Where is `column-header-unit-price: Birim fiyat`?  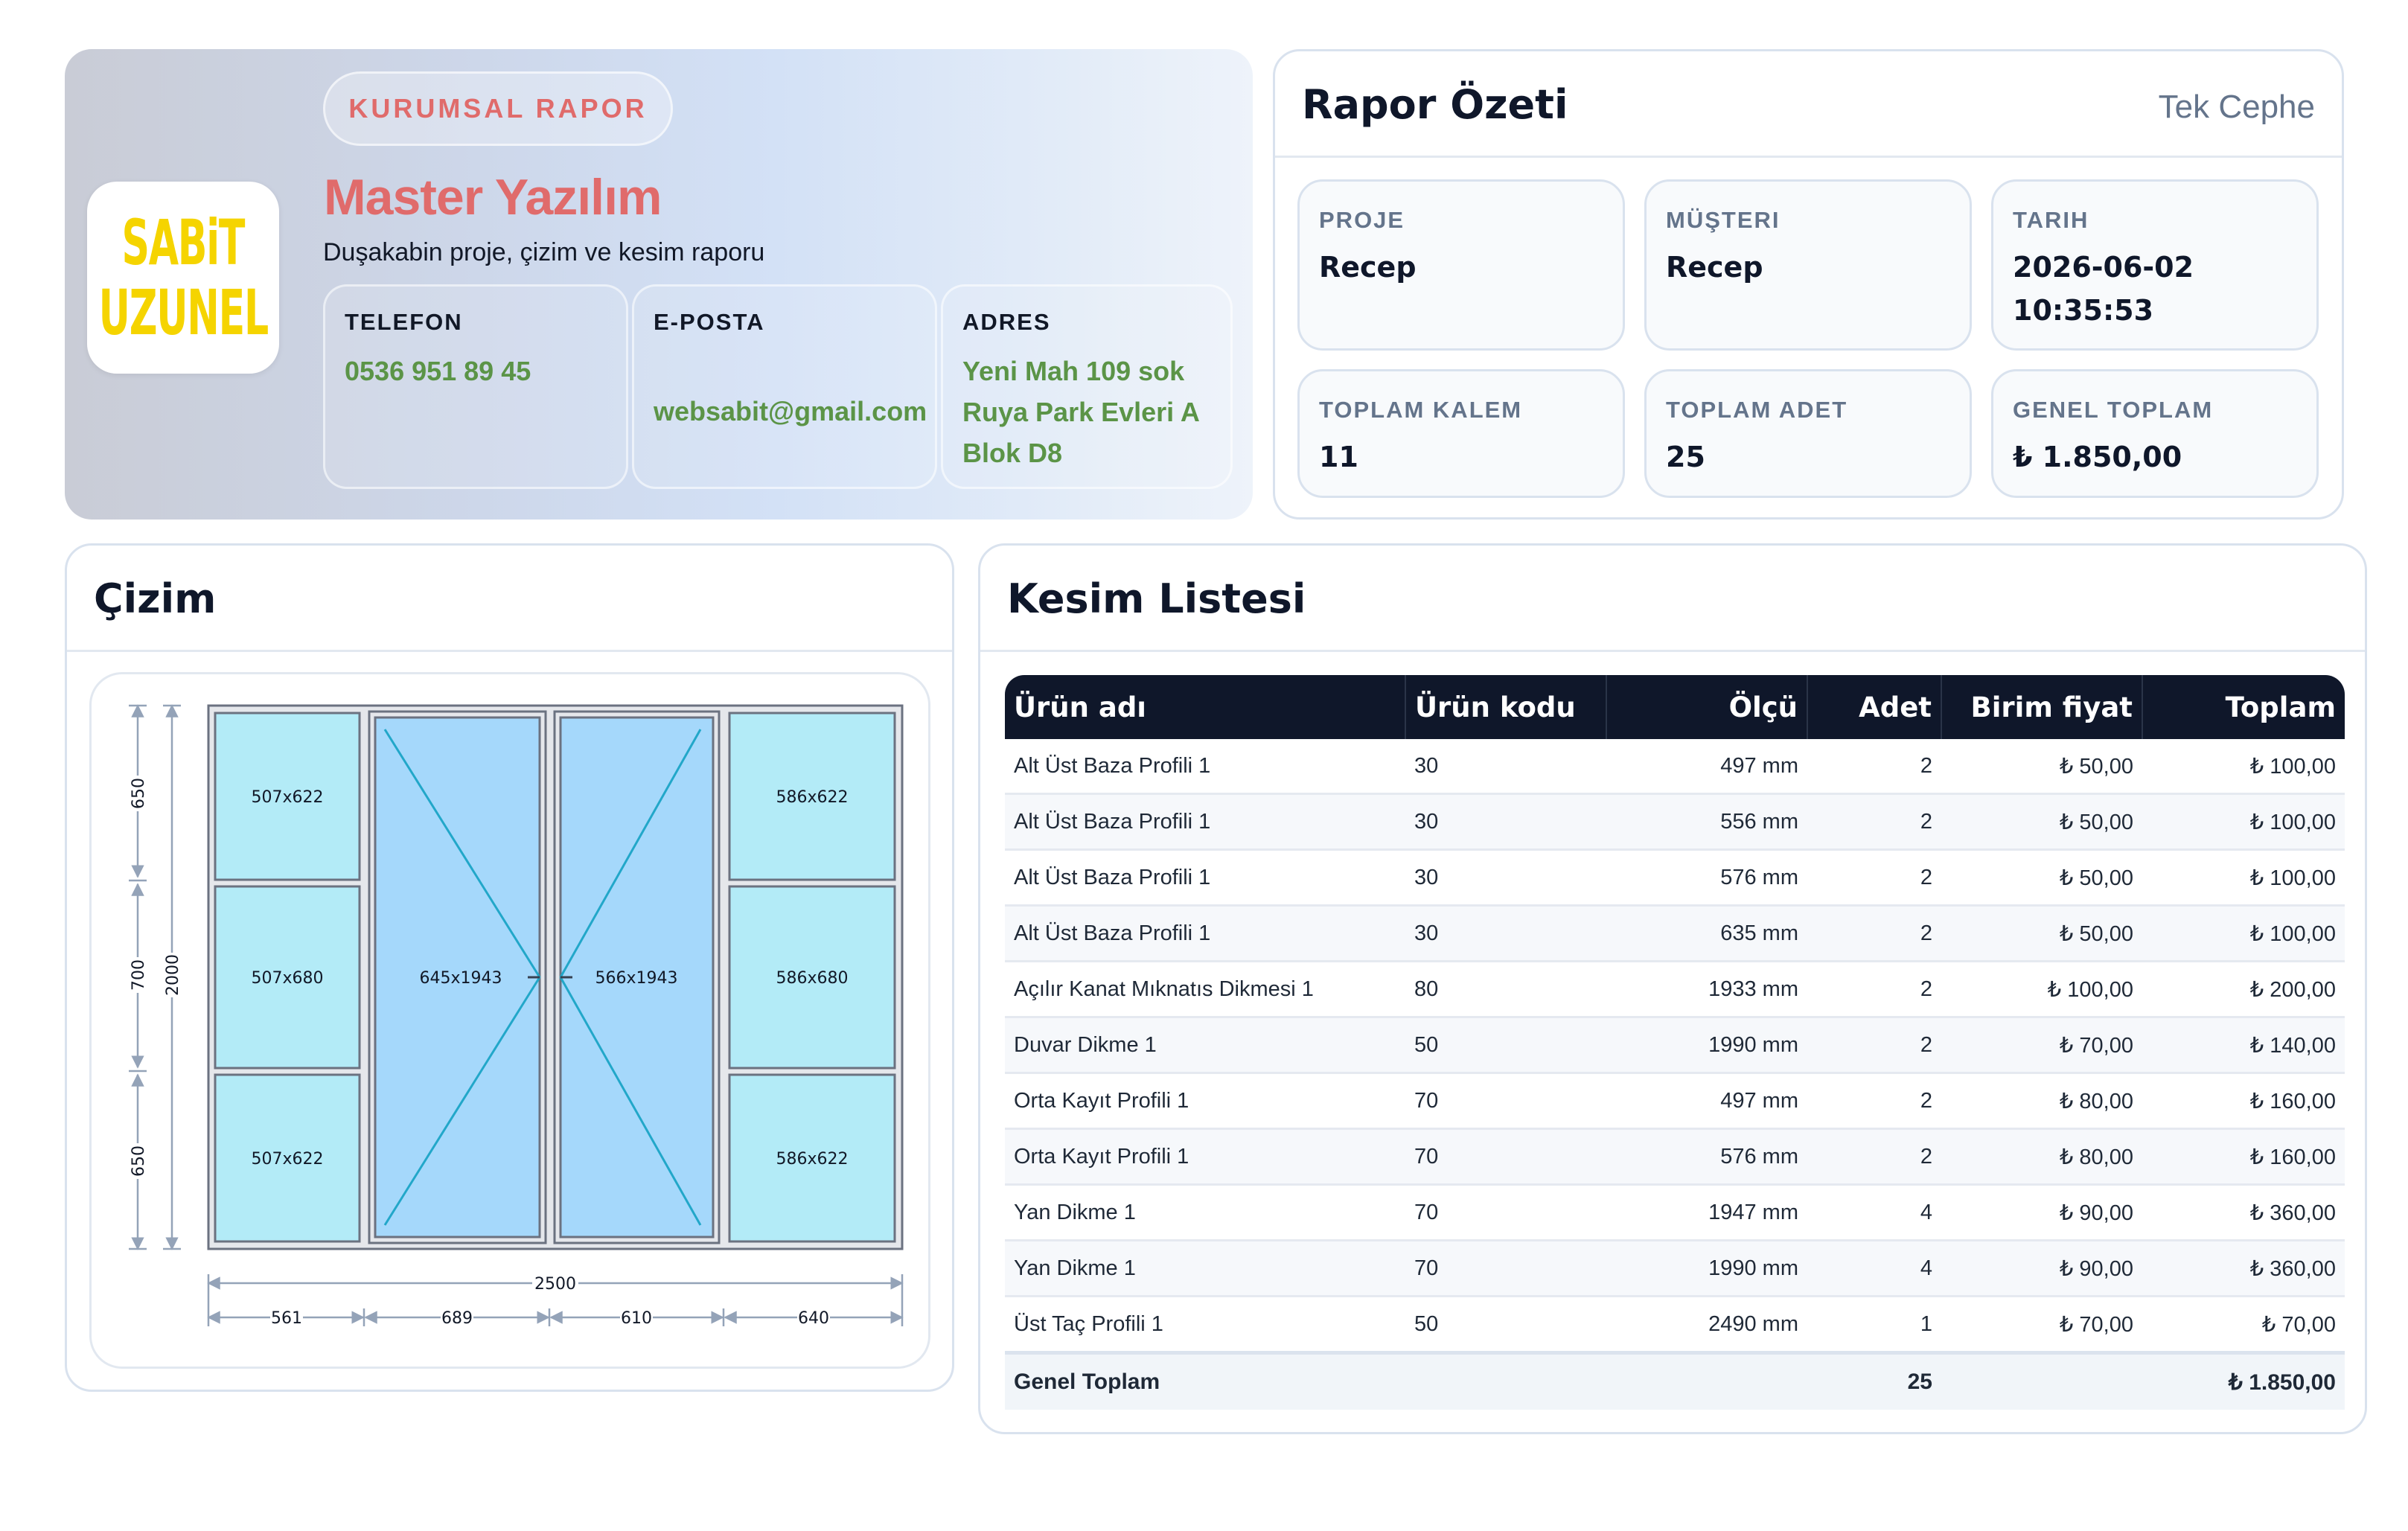 column-header-unit-price: Birim fiyat is located at coordinates (2042, 707).